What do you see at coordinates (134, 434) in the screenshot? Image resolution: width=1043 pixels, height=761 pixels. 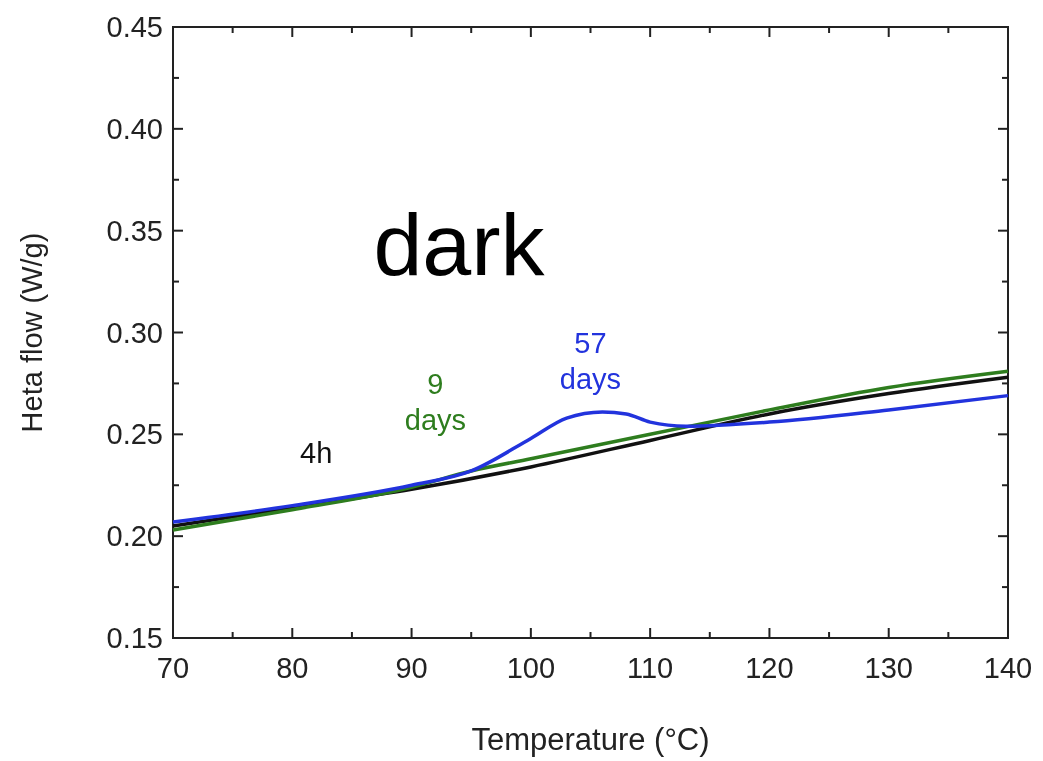 I see `y-tick-label: 0.25` at bounding box center [134, 434].